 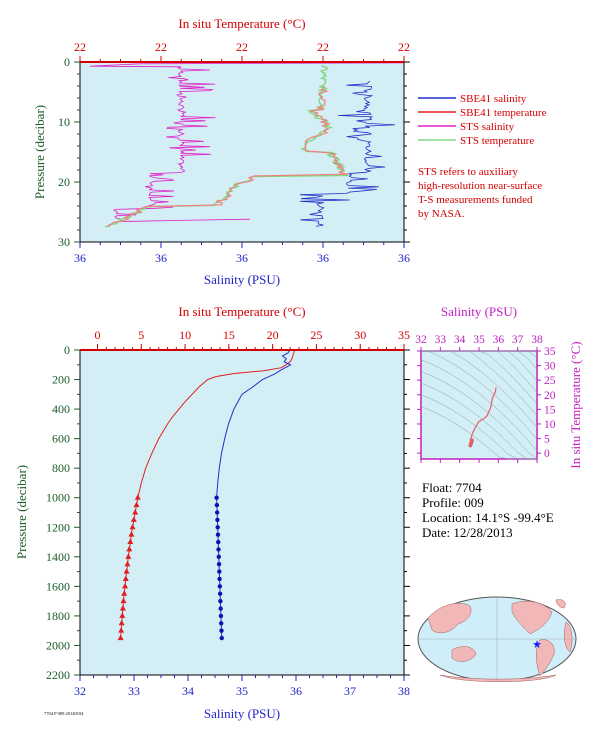 What do you see at coordinates (58, 527) in the screenshot?
I see `bottom-pressure-tick-label: 1200` at bounding box center [58, 527].